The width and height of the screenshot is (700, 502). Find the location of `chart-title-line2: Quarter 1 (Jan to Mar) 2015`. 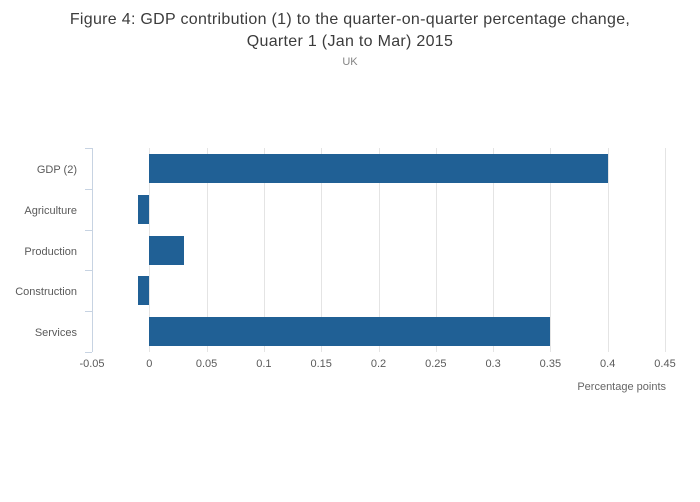

chart-title-line2: Quarter 1 (Jan to Mar) 2015 is located at coordinates (350, 41).